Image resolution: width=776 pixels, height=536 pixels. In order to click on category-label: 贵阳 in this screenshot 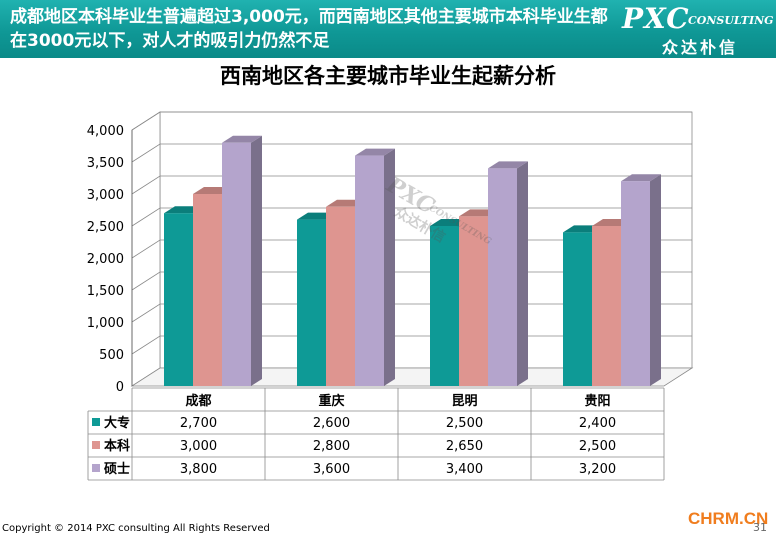, I will do `click(597, 401)`.